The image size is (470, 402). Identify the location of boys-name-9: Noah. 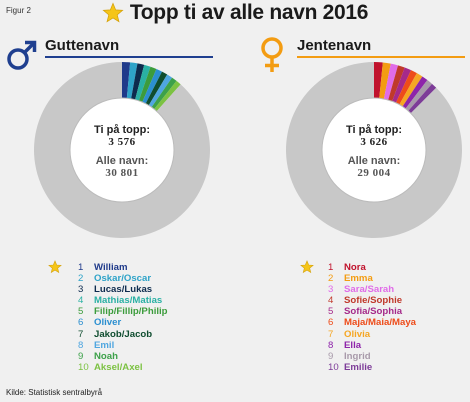
(106, 356).